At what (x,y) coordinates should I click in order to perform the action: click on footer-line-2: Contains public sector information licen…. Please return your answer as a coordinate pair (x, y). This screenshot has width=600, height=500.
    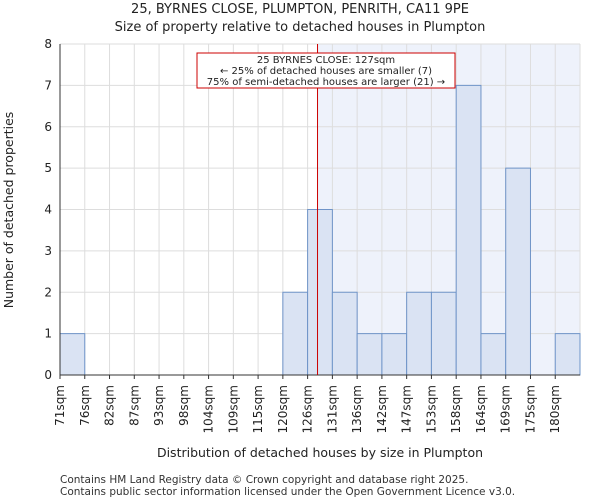
    Looking at the image, I should click on (287, 492).